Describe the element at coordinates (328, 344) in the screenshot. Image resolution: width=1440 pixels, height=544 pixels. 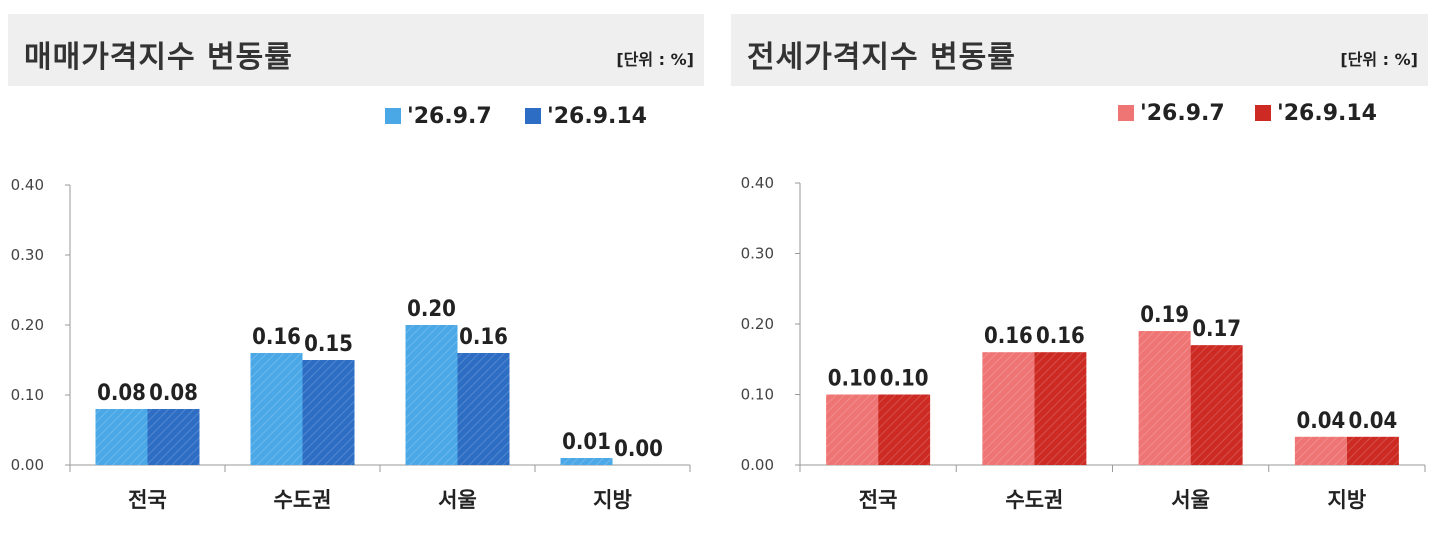
I see `data-label: 0.15` at that location.